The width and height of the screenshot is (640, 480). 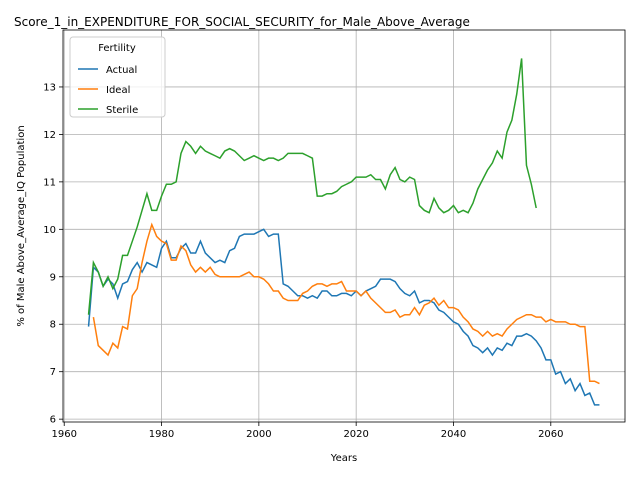 What do you see at coordinates (355, 434) in the screenshot?
I see `x-tick-label: 2020` at bounding box center [355, 434].